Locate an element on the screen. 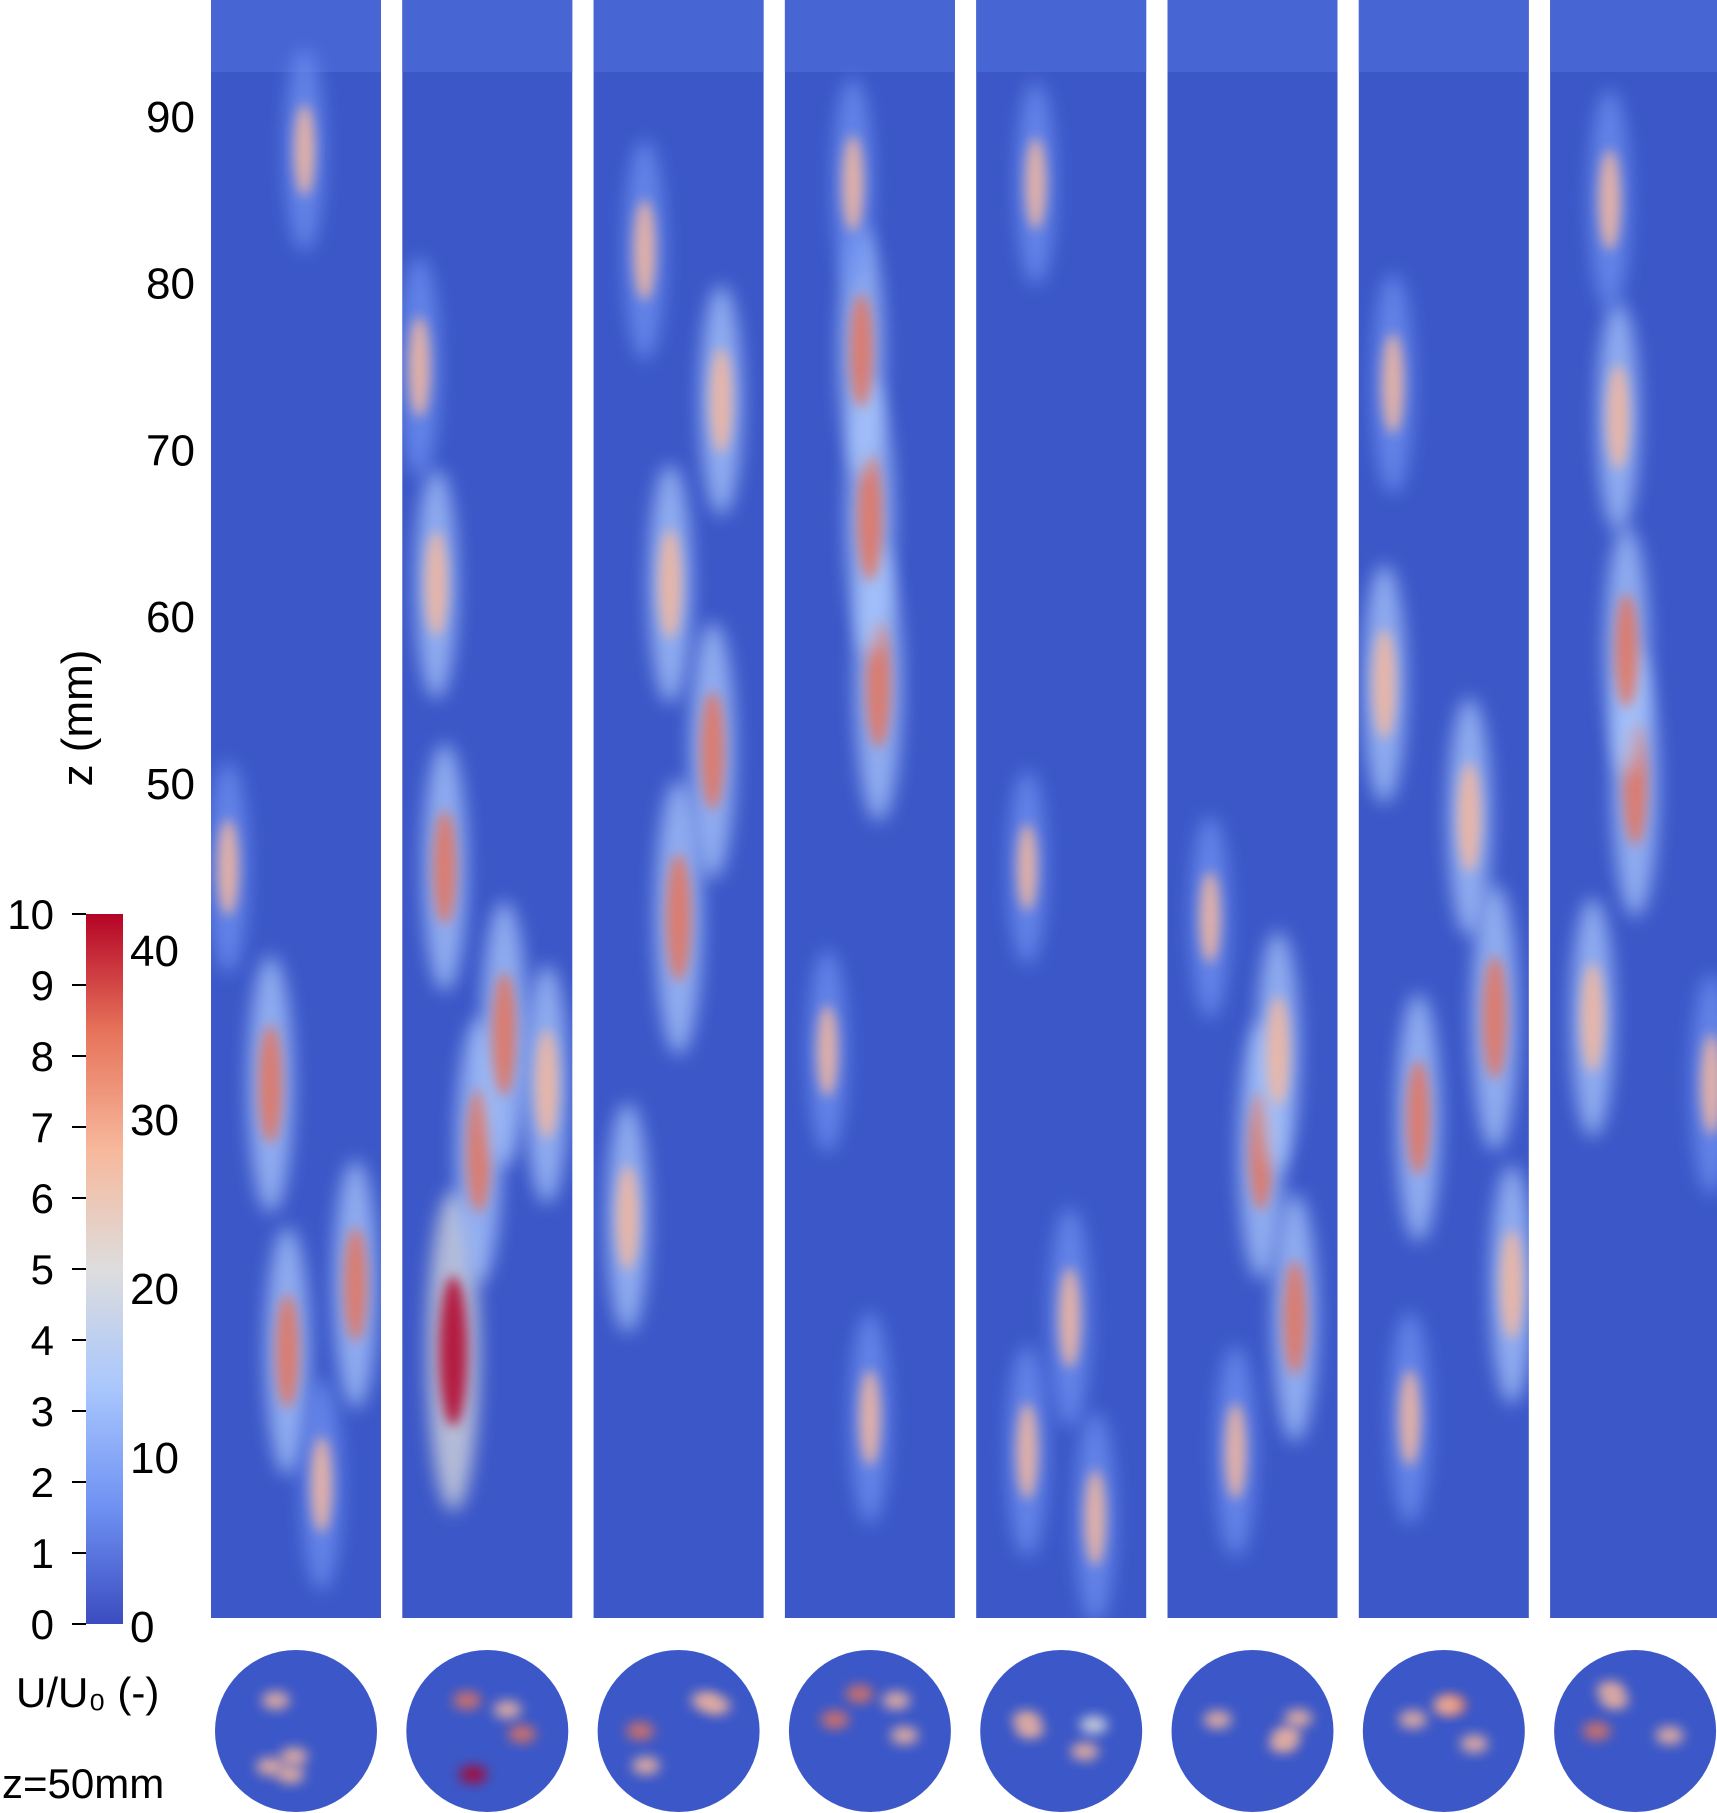  cross-section-label: z=50mm is located at coordinates (83, 1783).